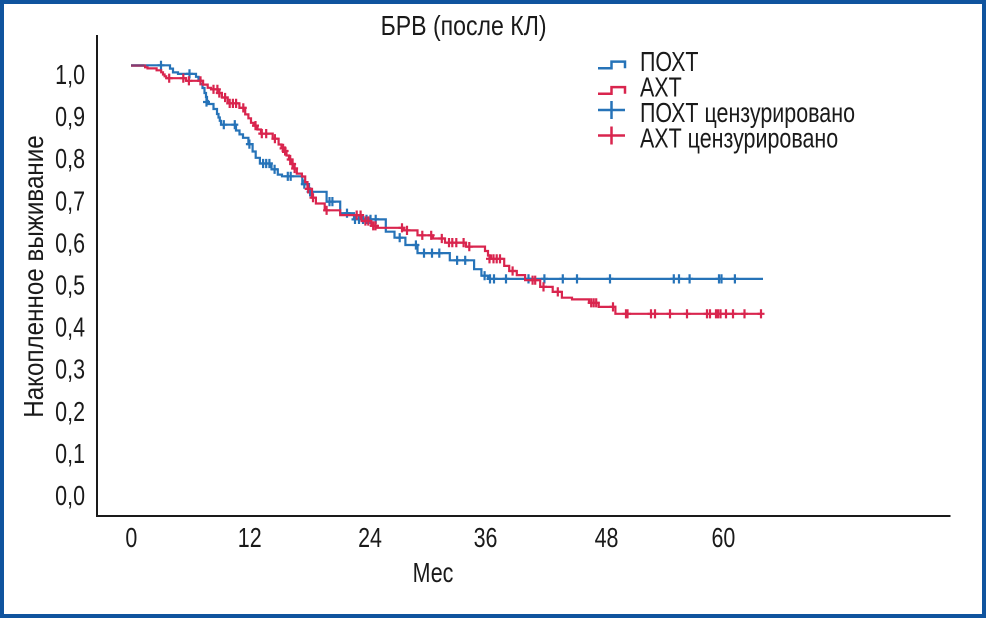  What do you see at coordinates (70, 160) in the screenshot?
I see `svg-text: 0,8` at bounding box center [70, 160].